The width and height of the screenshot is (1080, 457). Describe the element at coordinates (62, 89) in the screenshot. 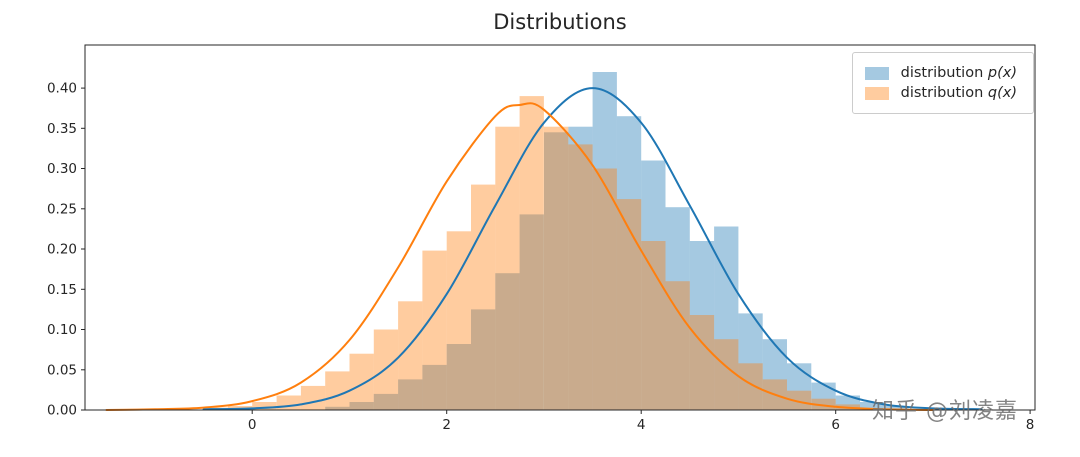

I see `y-tick-label: 0.40` at that location.